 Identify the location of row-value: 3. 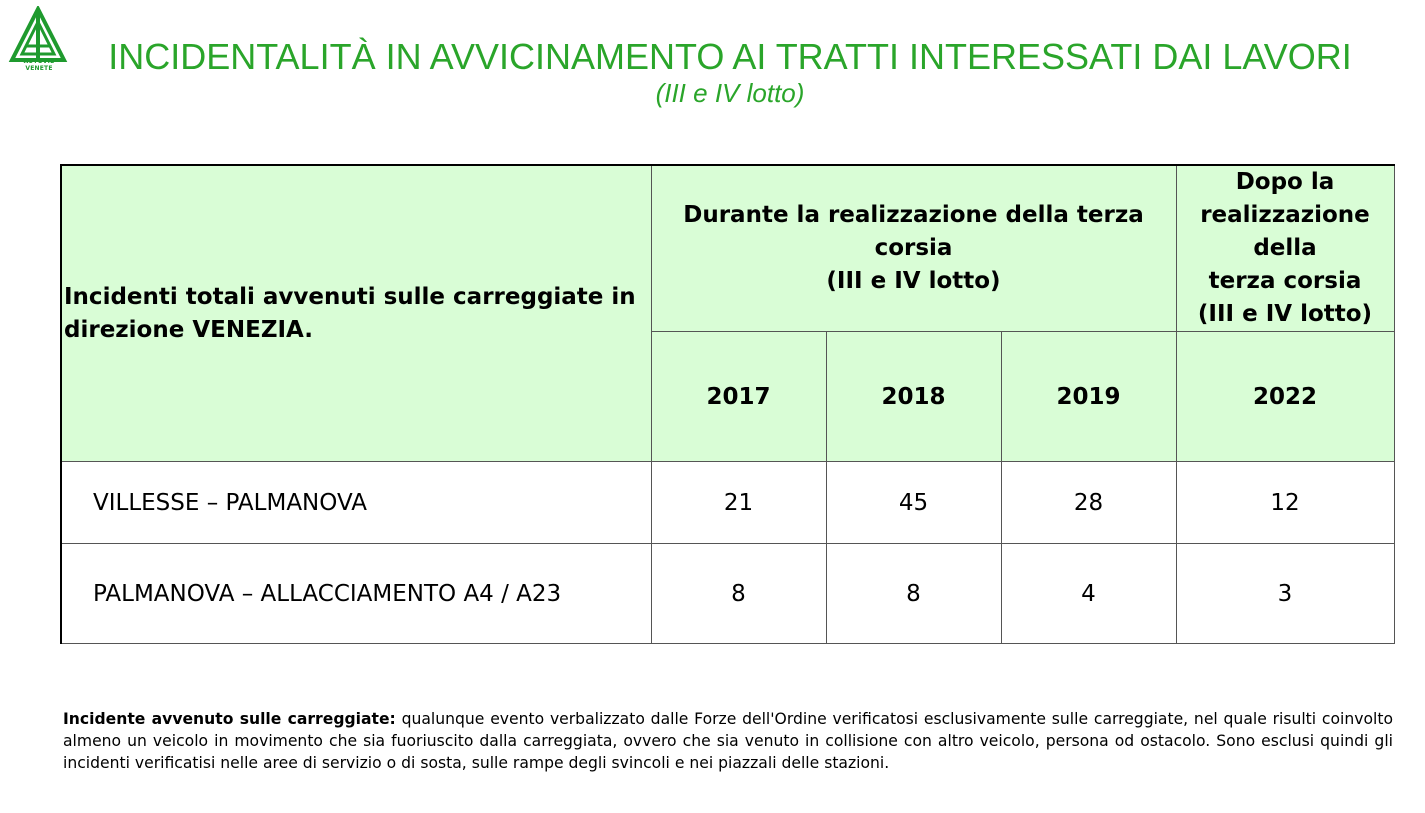
(1285, 593).